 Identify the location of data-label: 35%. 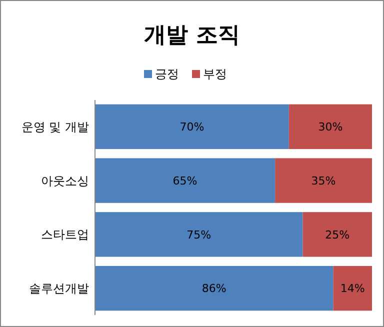
(323, 181).